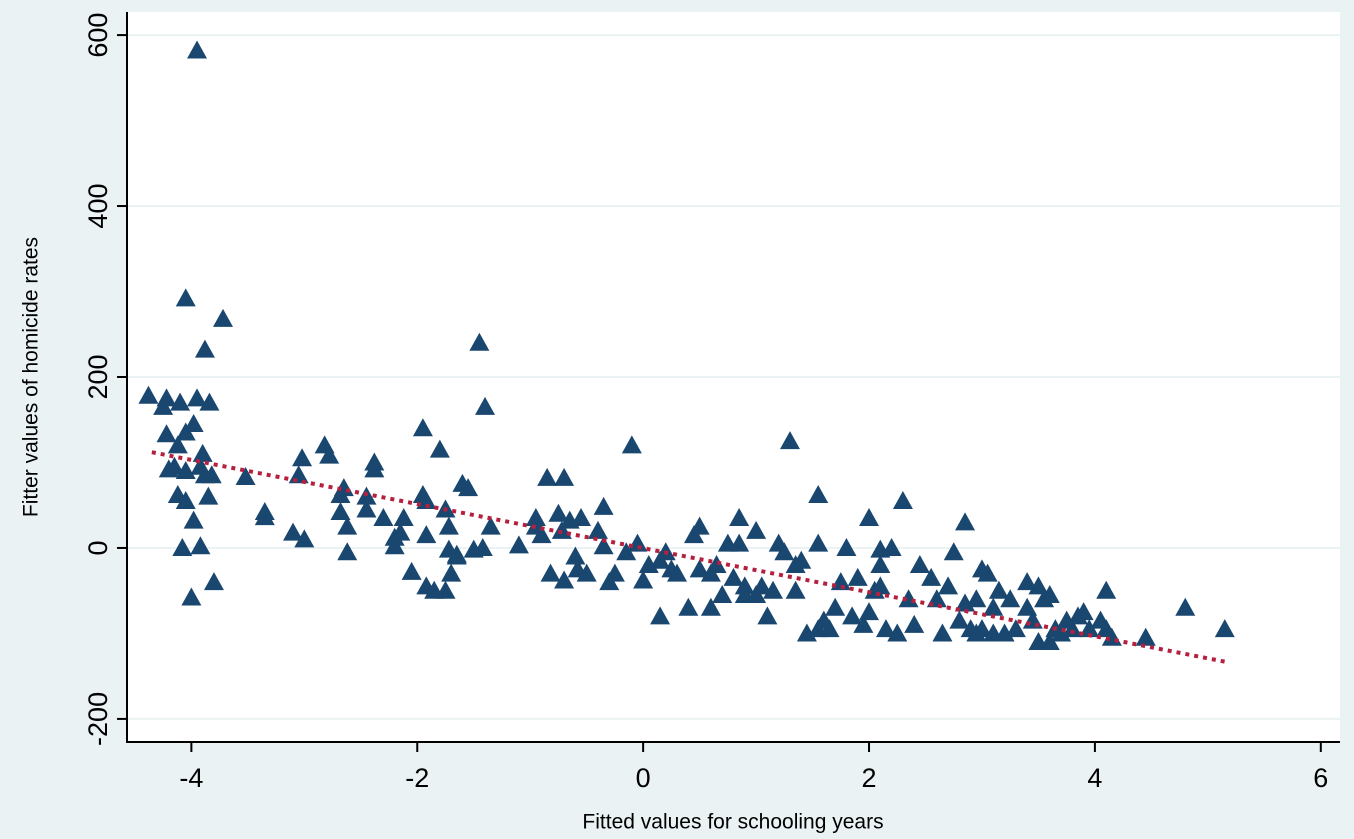 The width and height of the screenshot is (1354, 839). Describe the element at coordinates (1320, 778) in the screenshot. I see `x-tick-label: 6` at that location.